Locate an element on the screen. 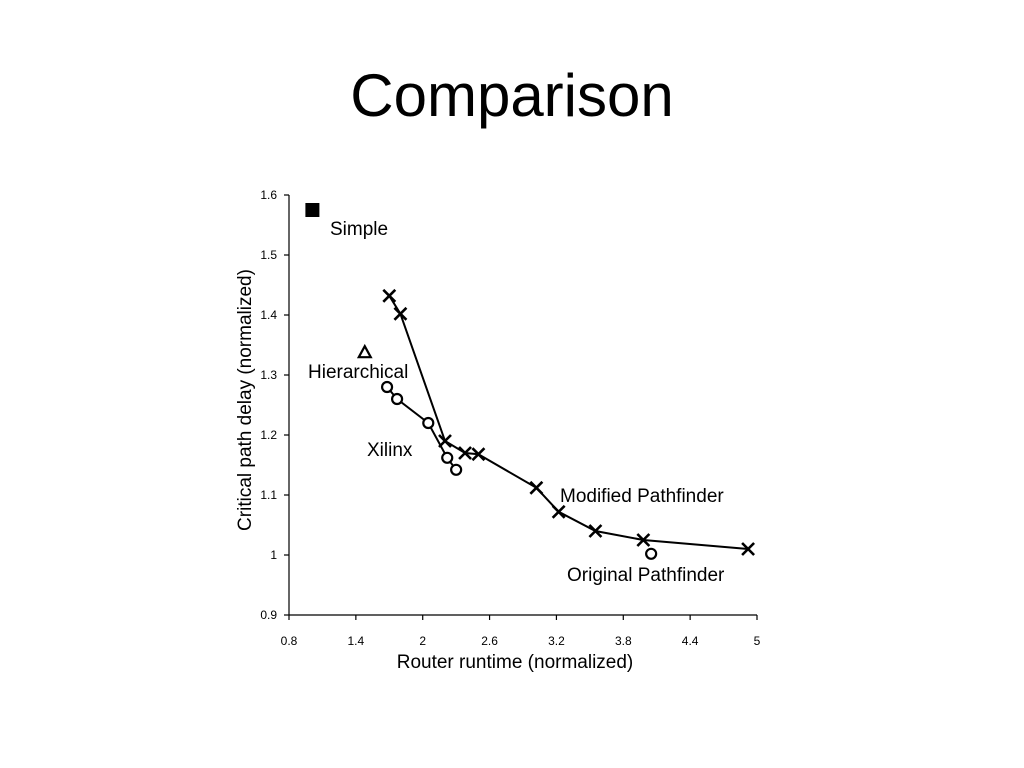 This screenshot has height=768, width=1024. x-tick-label: 2.6 is located at coordinates (489, 641).